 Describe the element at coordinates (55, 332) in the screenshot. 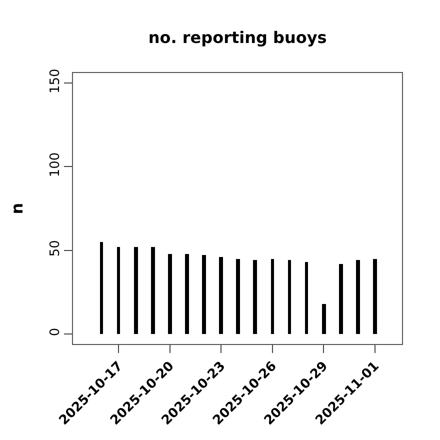

I see `y-tick-label: 0` at that location.